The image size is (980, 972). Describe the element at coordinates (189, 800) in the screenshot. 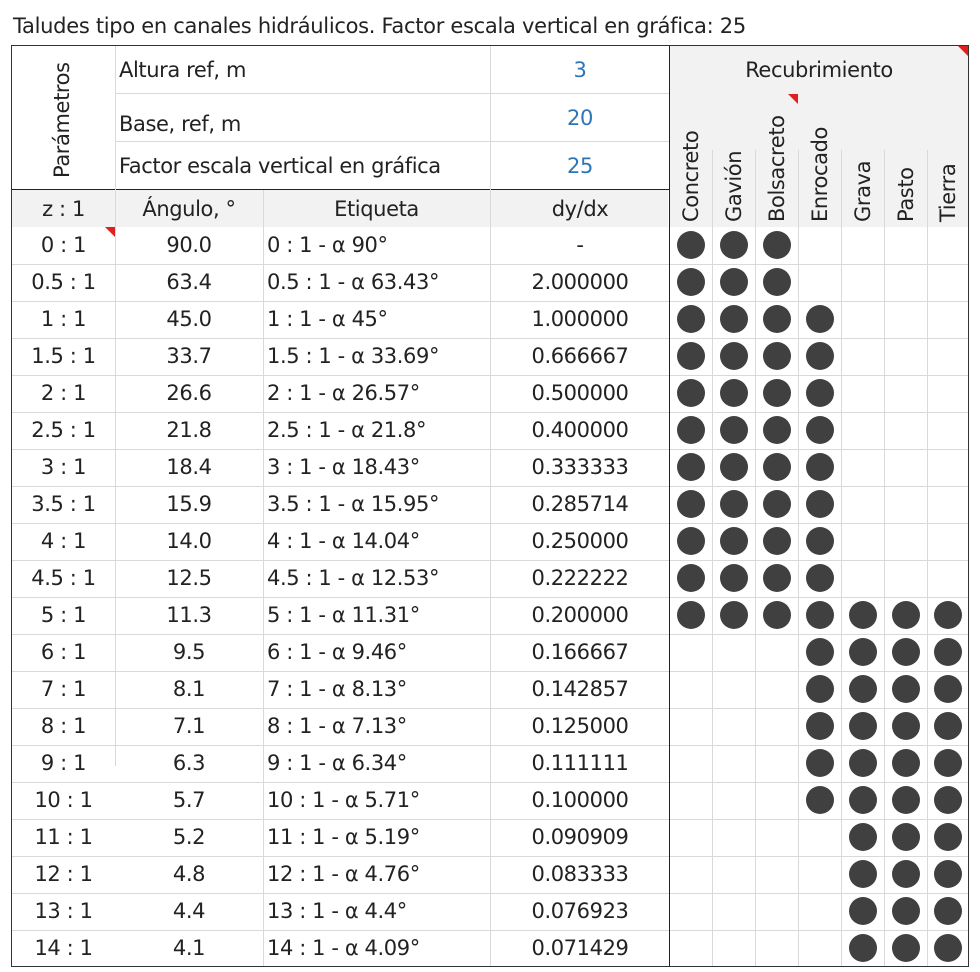

I see `cell-angle: 5.7` at that location.